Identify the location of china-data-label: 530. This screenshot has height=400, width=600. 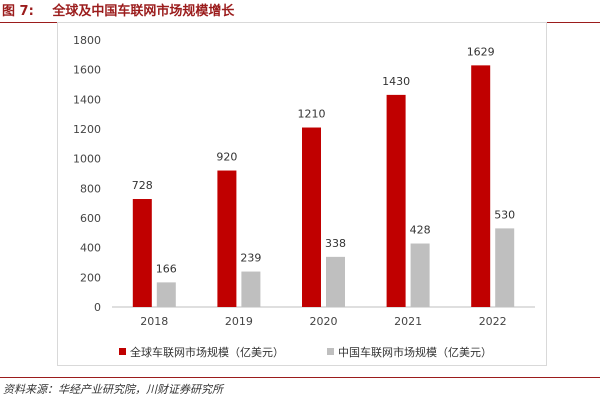
(504, 214).